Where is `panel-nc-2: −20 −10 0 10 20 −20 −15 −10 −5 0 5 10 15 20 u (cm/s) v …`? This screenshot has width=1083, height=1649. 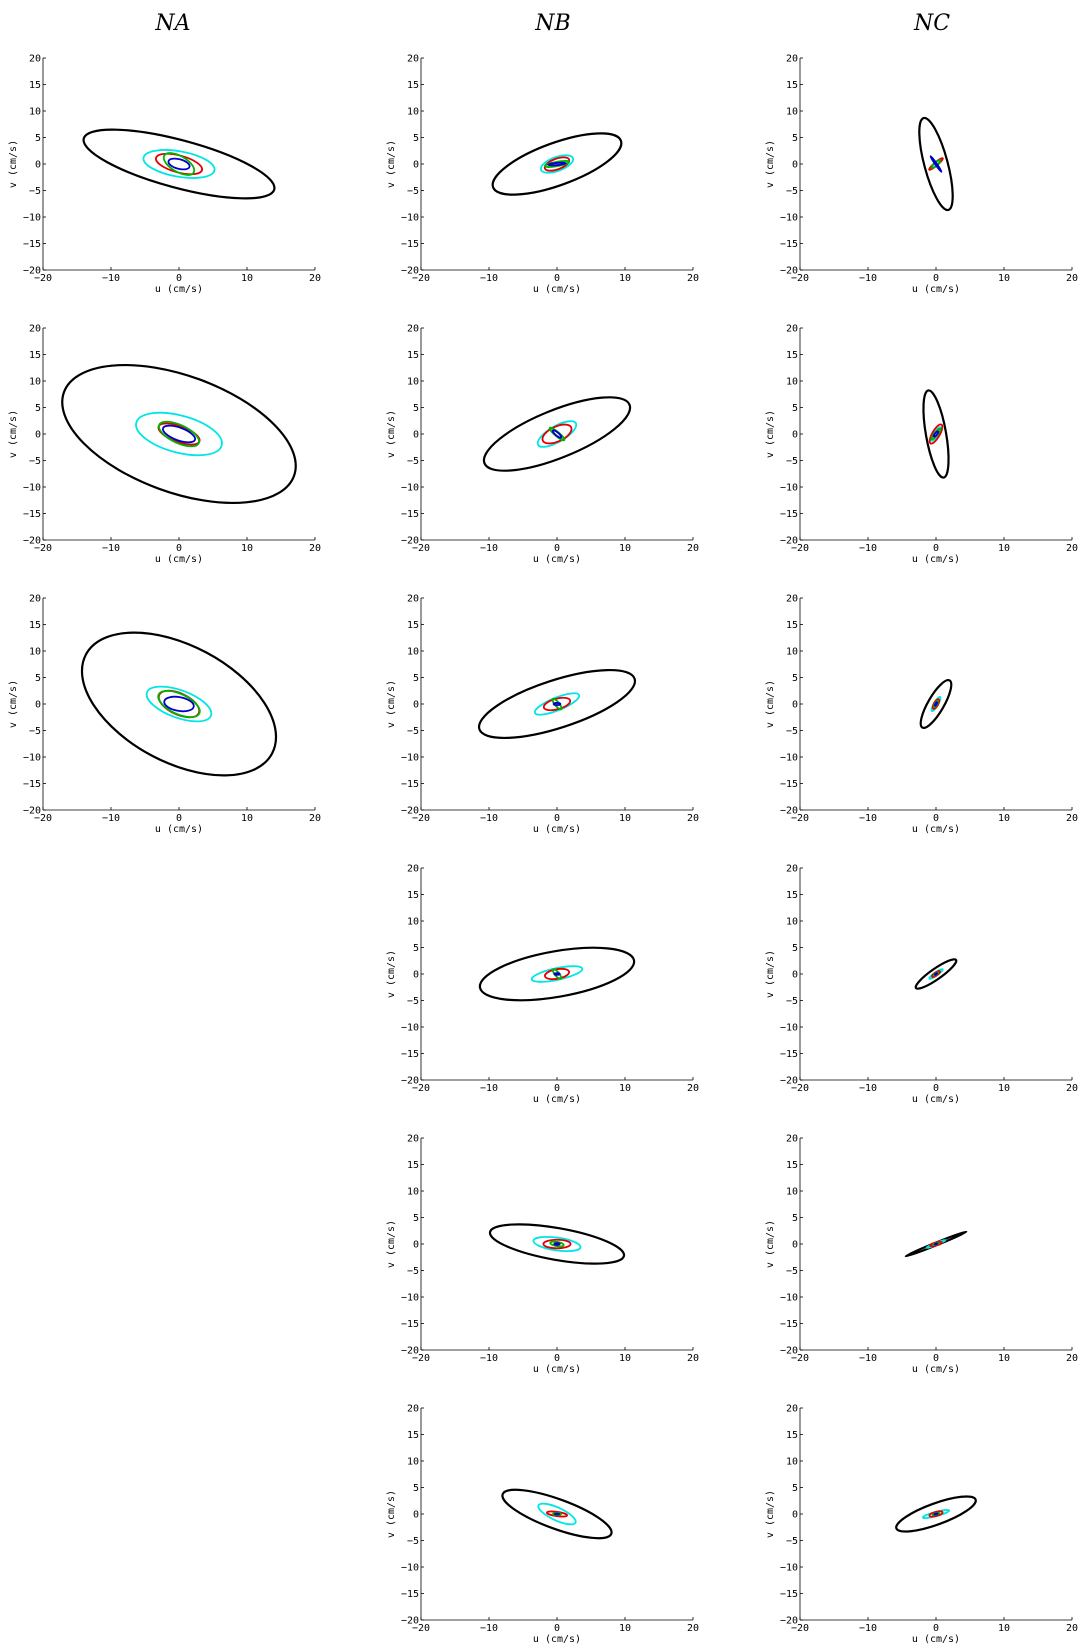 panel-nc-2: −20 −10 0 10 20 −20 −15 −10 −5 0 5 10 15 20 u (cm/s) v … is located at coordinates (921, 445).